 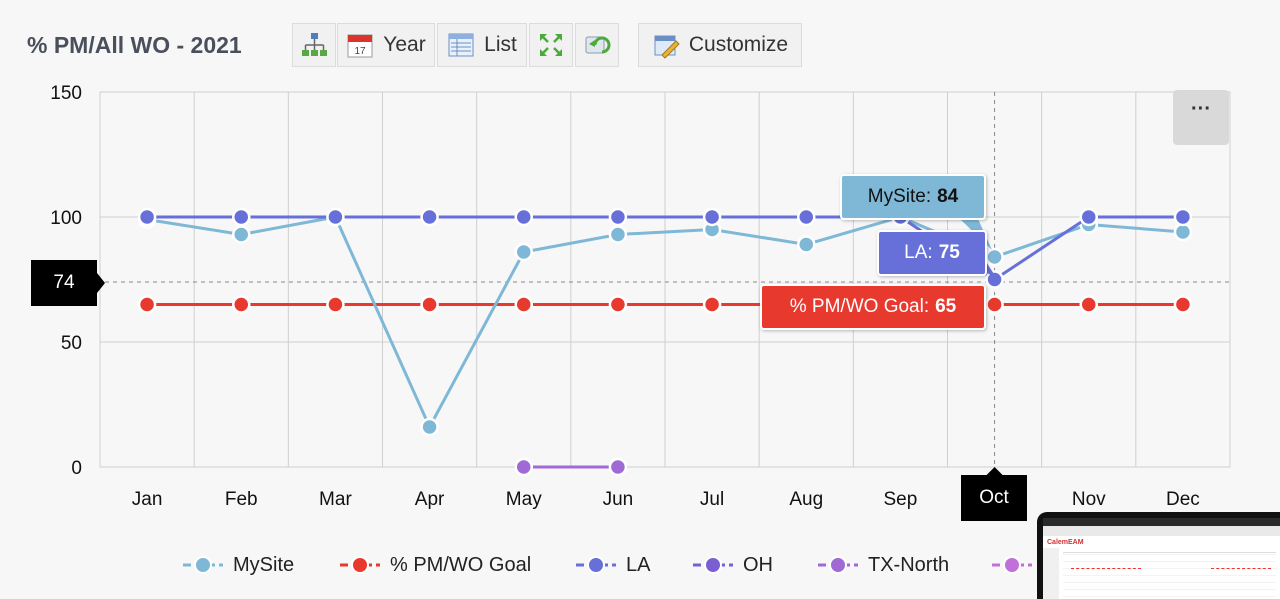 I want to click on x-tick-label: Jan, so click(x=147, y=499).